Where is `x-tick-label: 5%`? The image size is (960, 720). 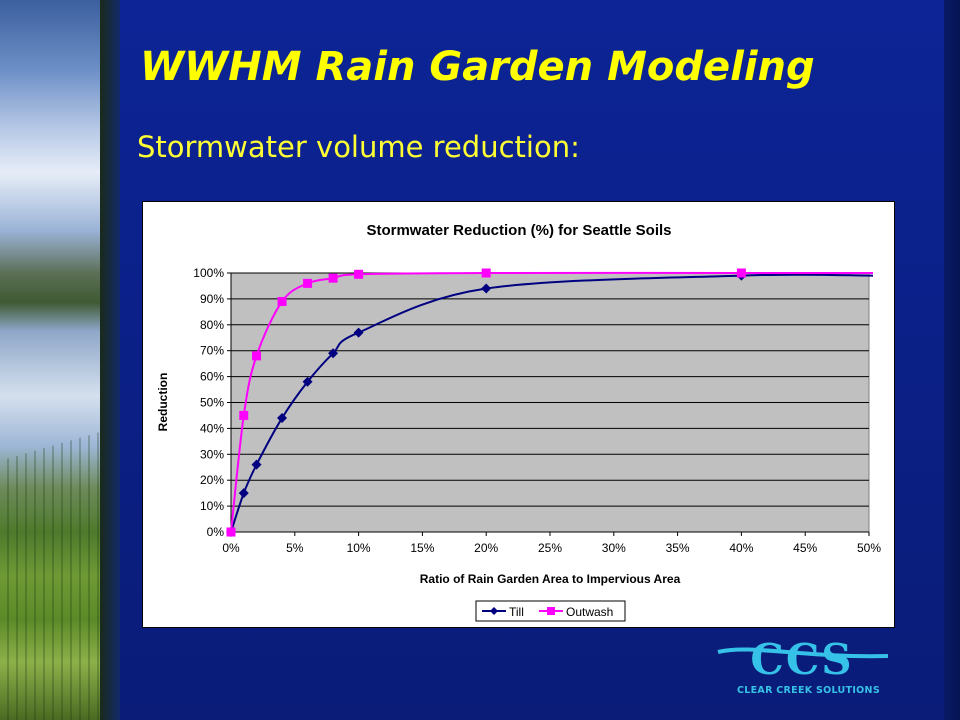 x-tick-label: 5% is located at coordinates (295, 548).